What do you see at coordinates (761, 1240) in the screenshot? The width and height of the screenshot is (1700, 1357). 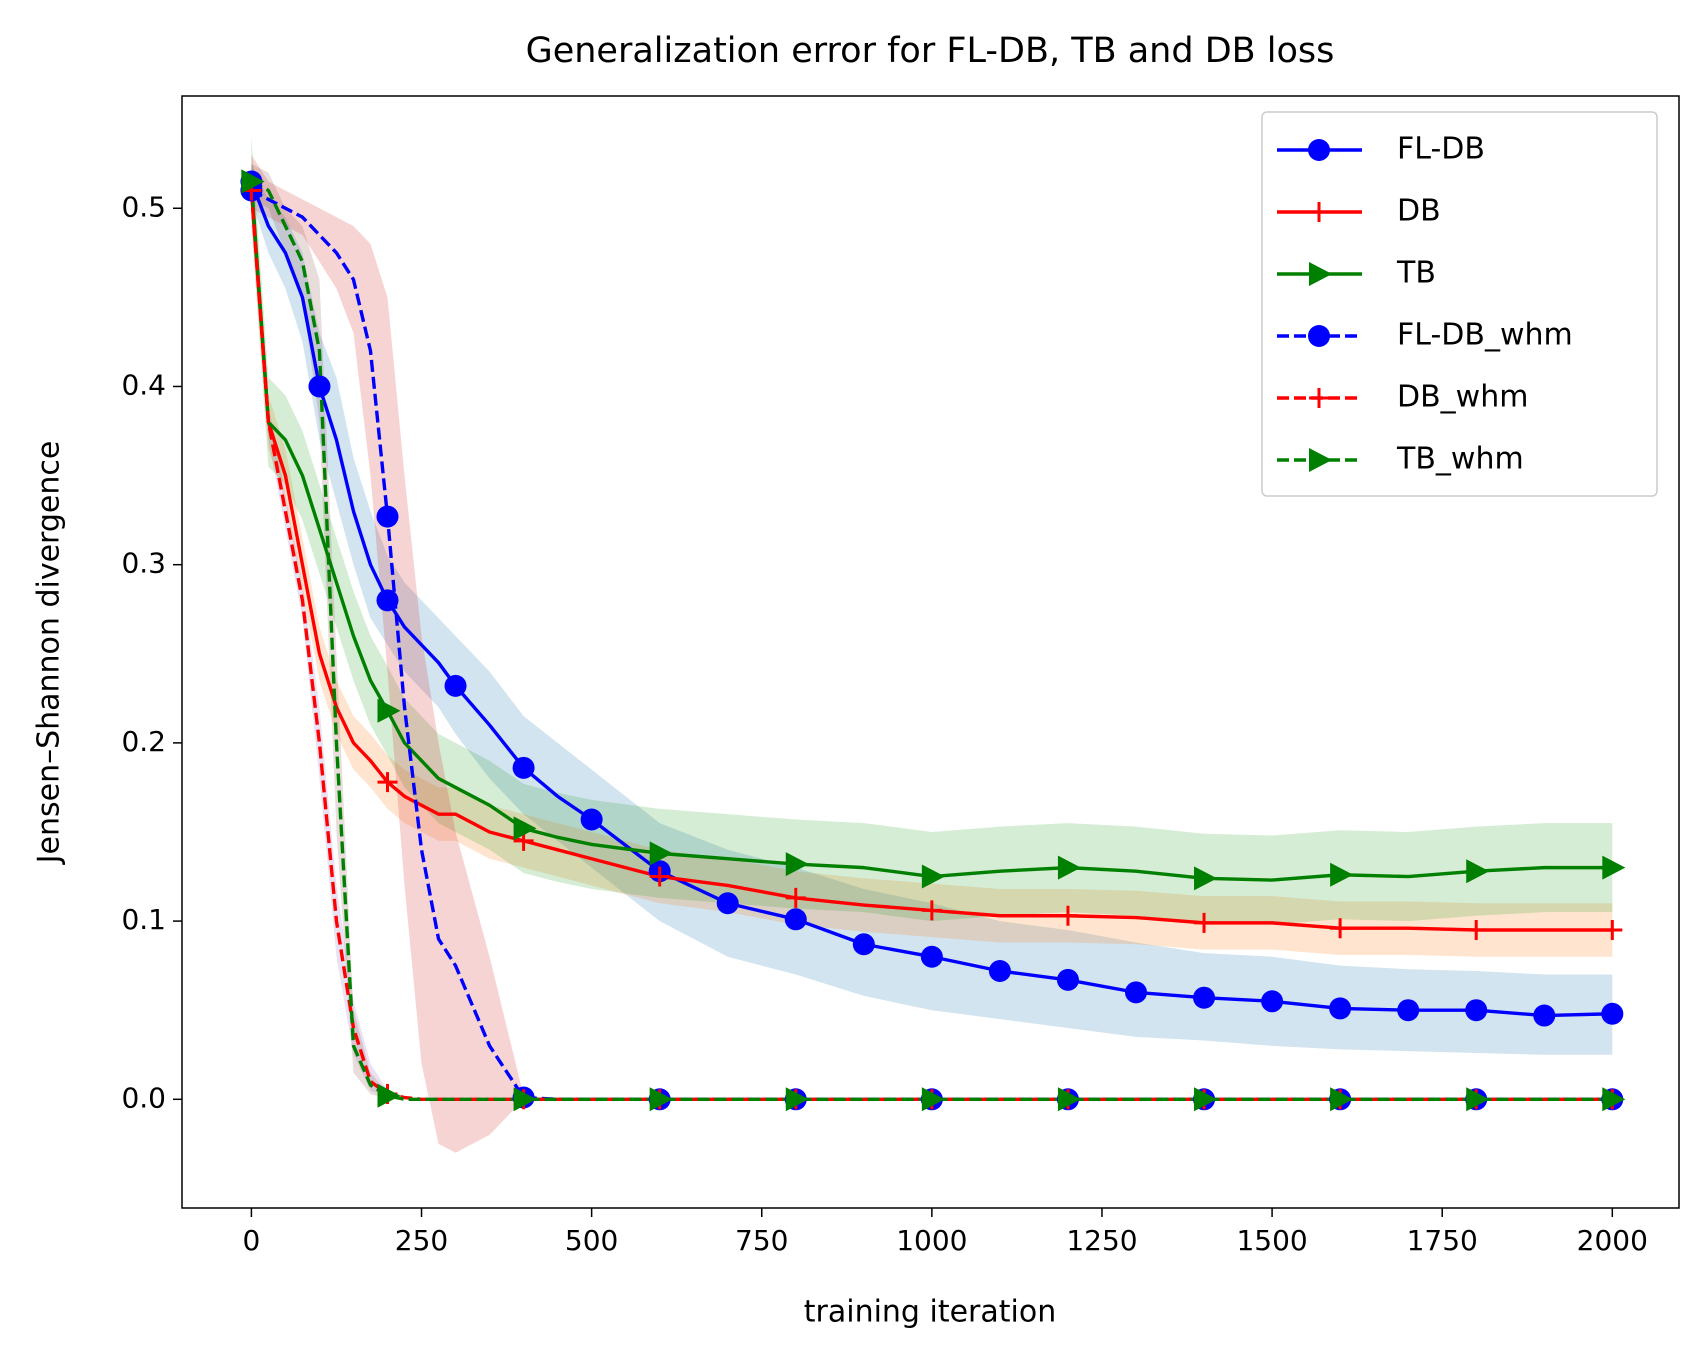 I see `x-tick-label: 750` at bounding box center [761, 1240].